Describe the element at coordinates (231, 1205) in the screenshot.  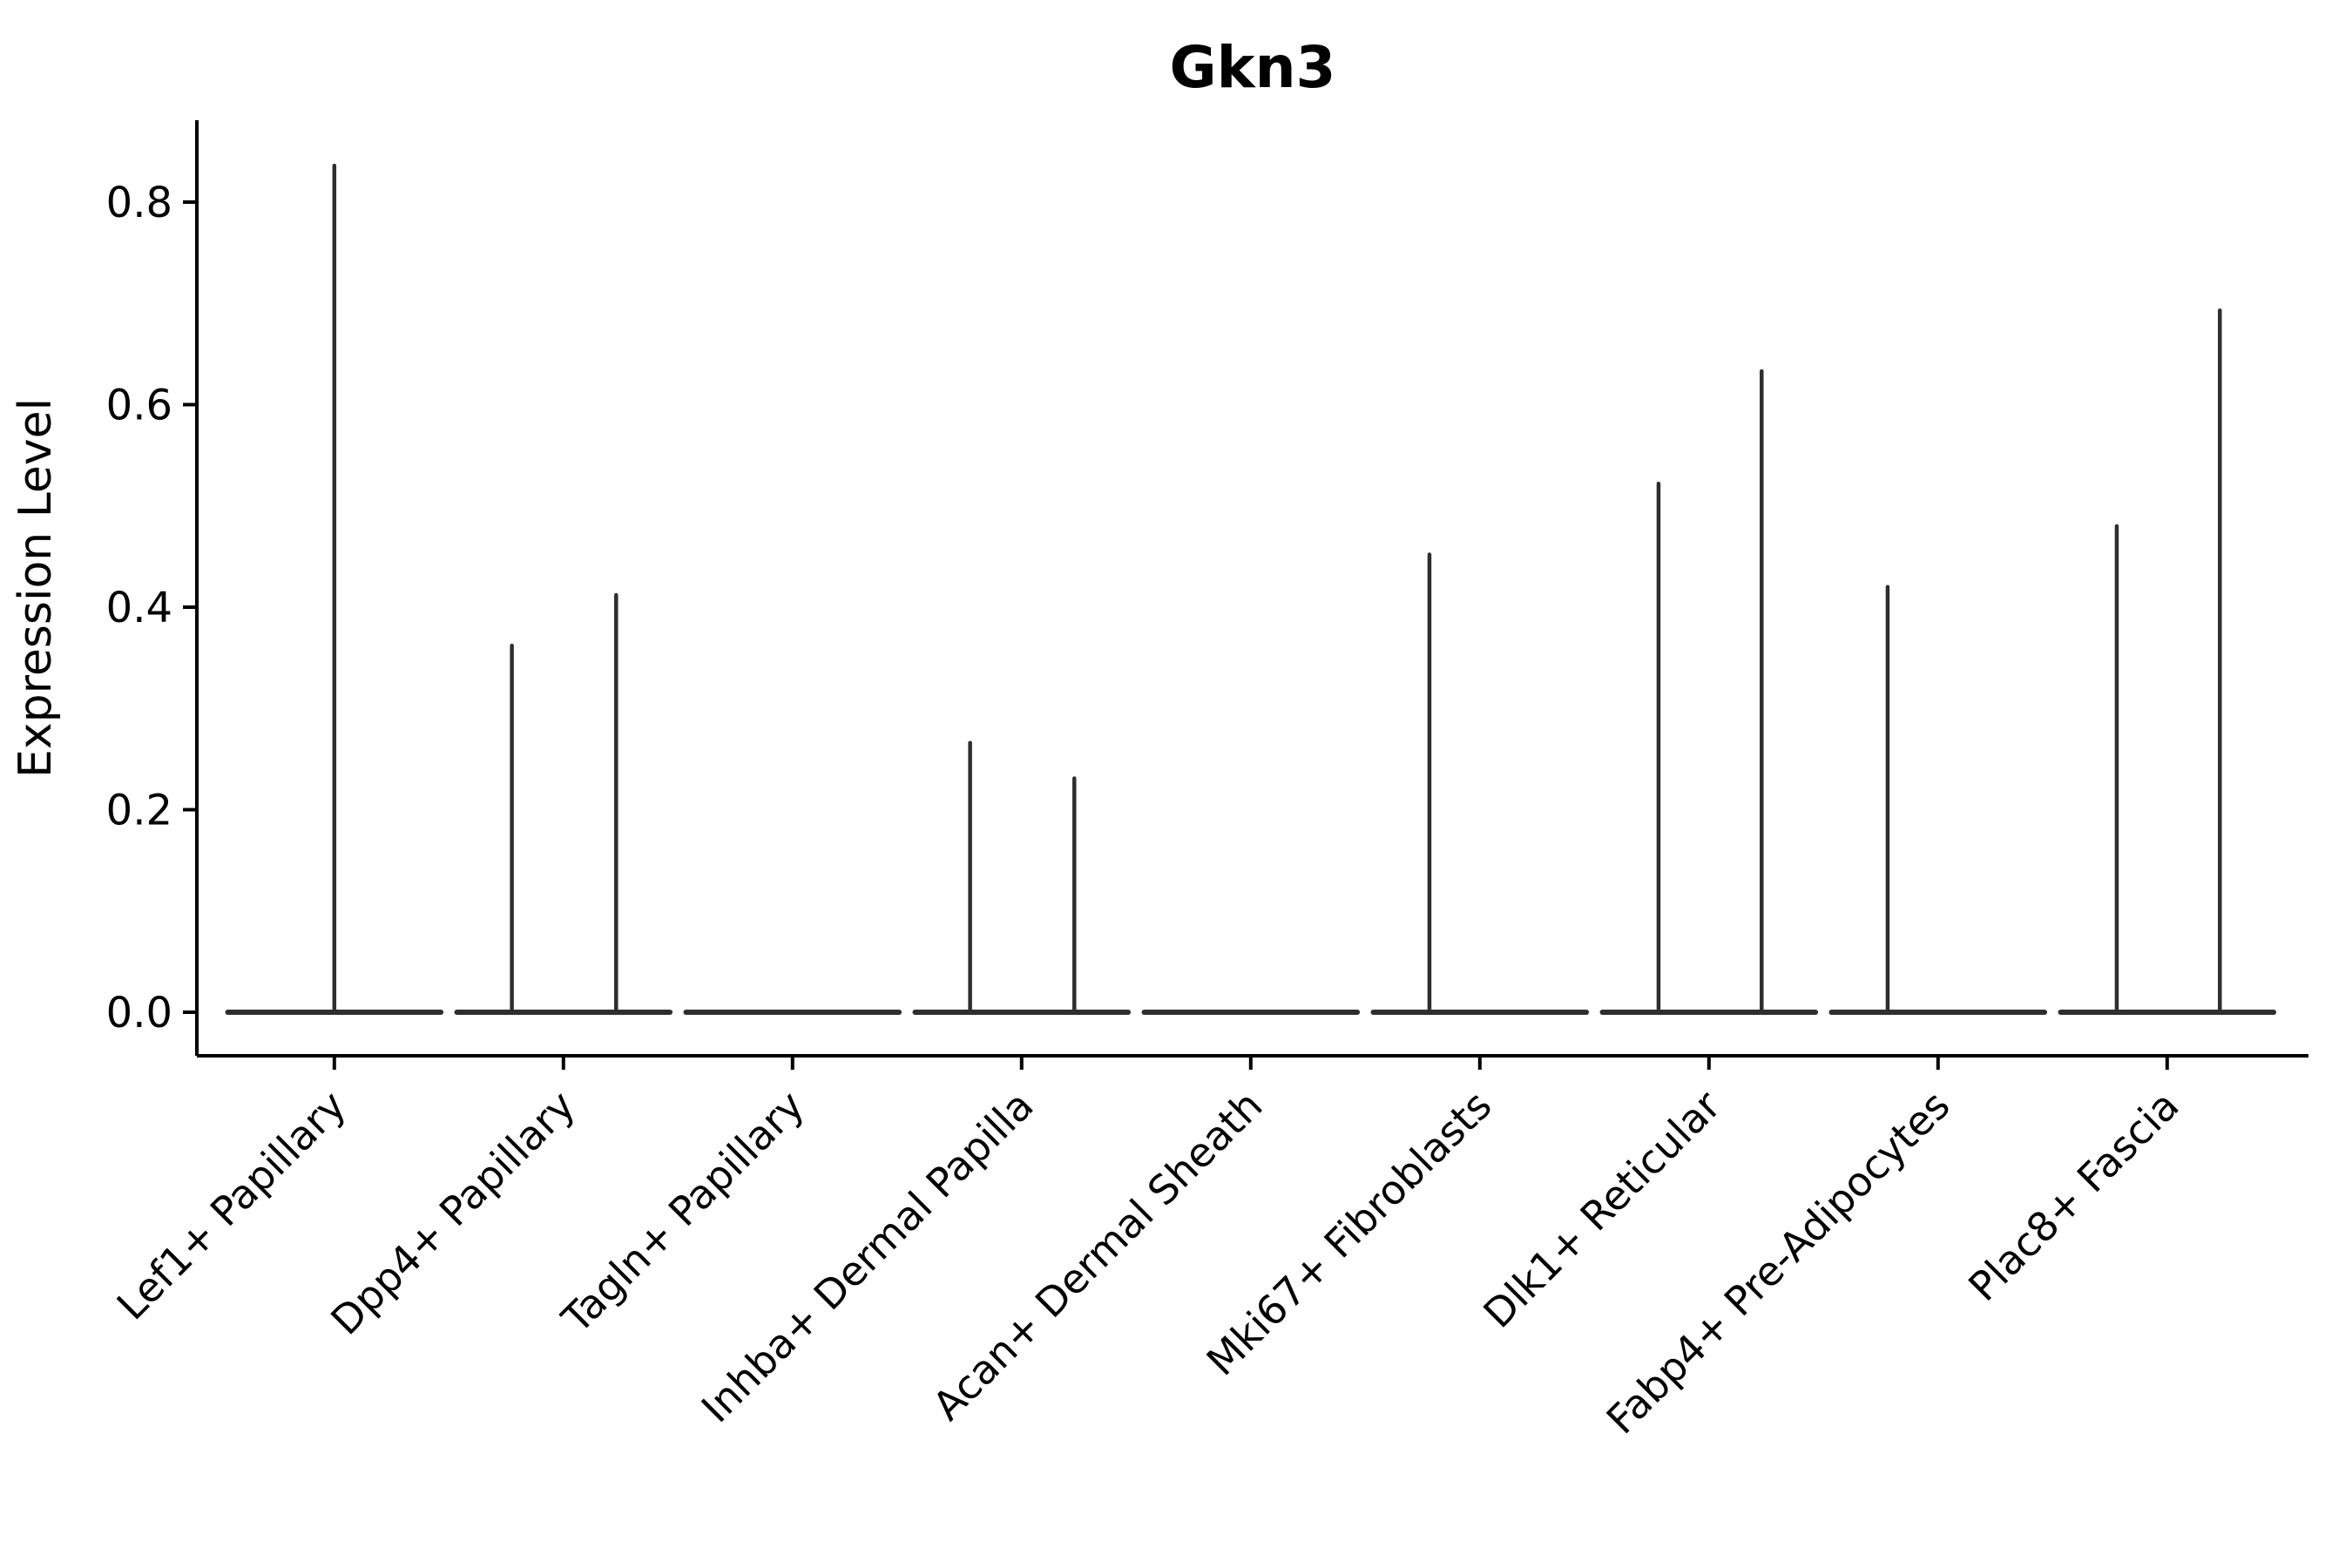
I see `x-tick-label: Lef1+ Papillary` at that location.